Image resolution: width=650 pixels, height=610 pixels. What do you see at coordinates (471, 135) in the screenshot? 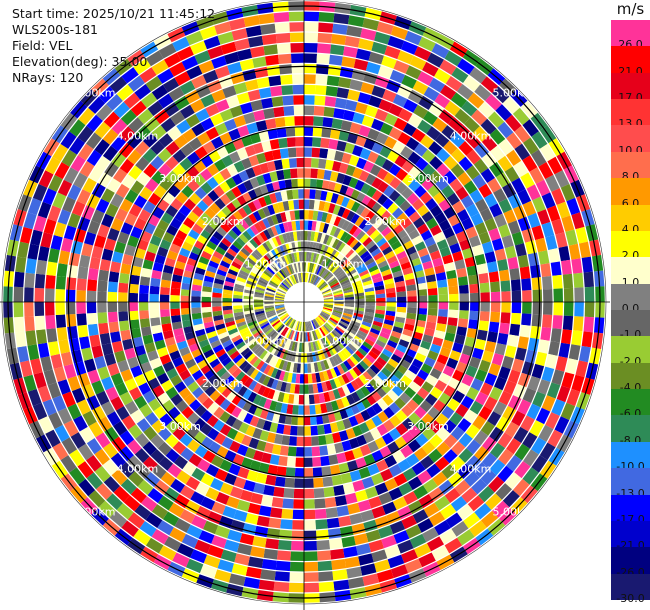
I see `range-ring-label: 4.00km` at bounding box center [471, 135].